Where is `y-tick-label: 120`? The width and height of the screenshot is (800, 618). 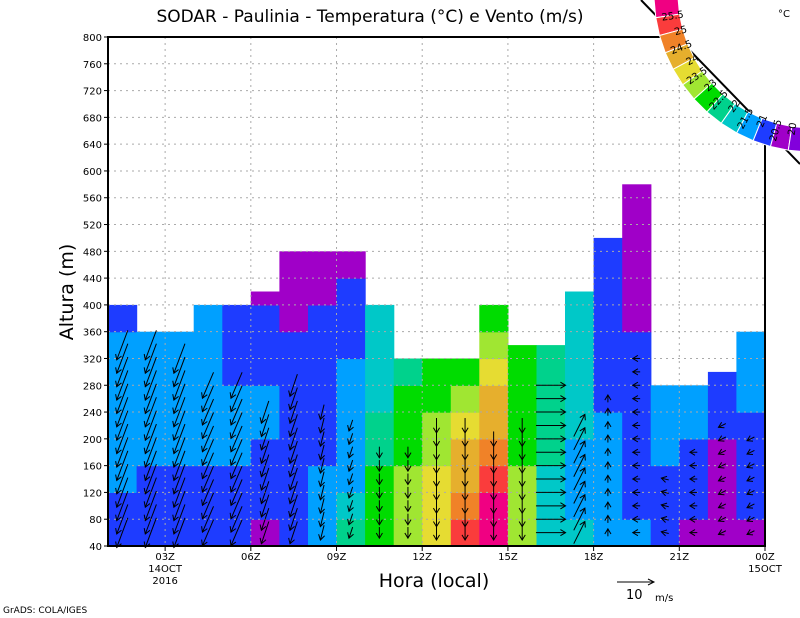 y-tick-label: 120 is located at coordinates (92, 493).